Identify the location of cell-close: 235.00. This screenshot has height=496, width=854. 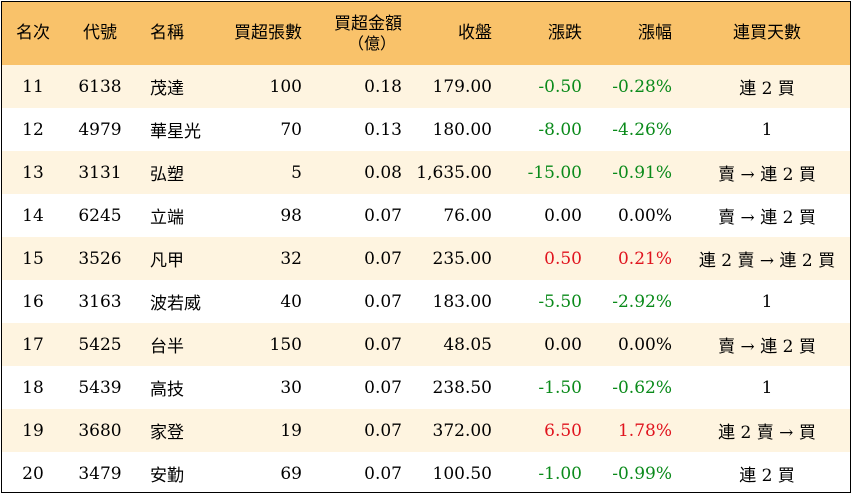
(462, 258).